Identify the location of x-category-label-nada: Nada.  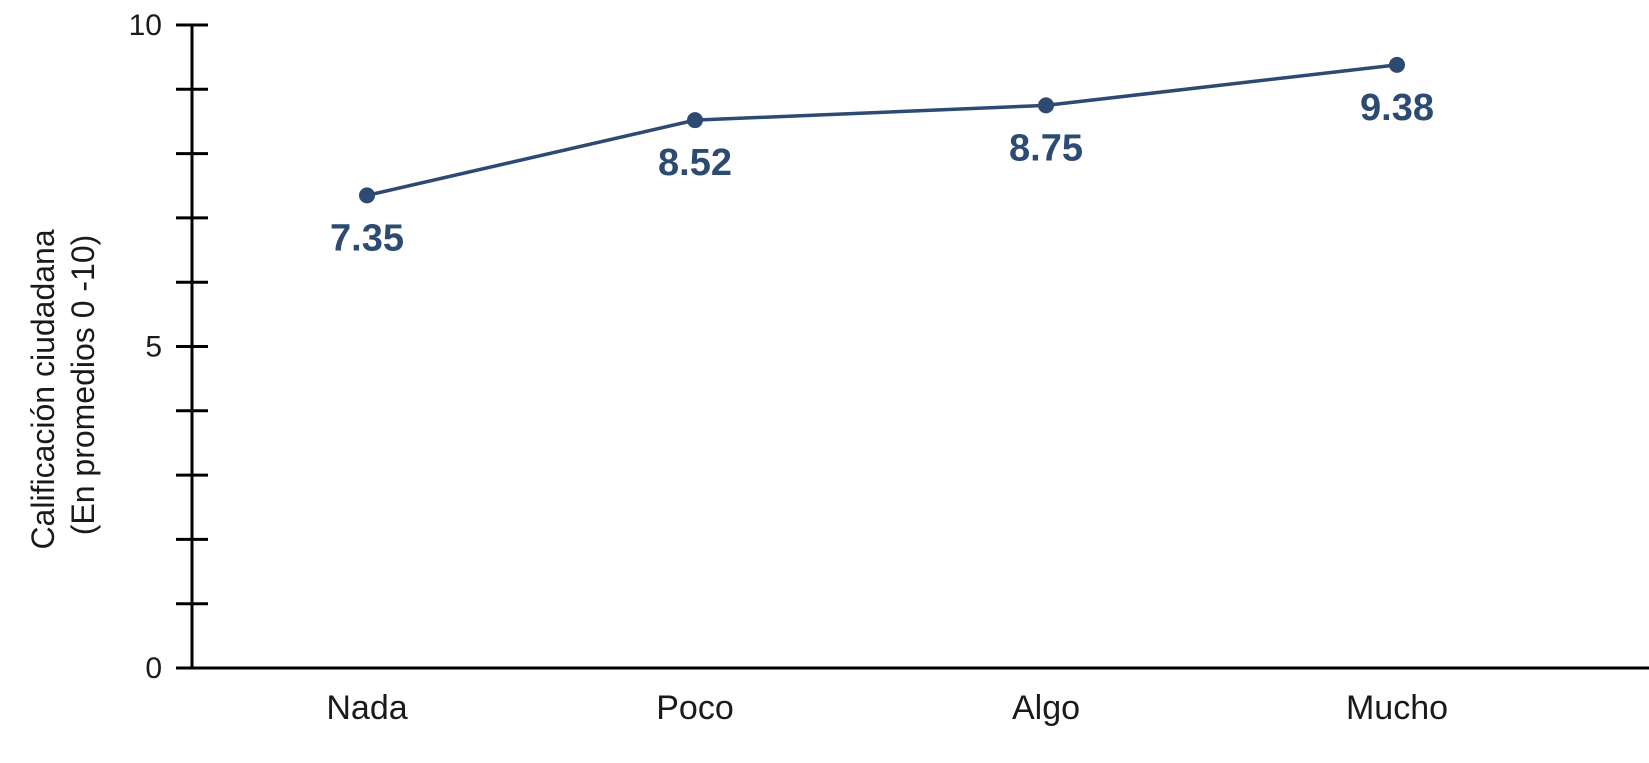
(366, 708).